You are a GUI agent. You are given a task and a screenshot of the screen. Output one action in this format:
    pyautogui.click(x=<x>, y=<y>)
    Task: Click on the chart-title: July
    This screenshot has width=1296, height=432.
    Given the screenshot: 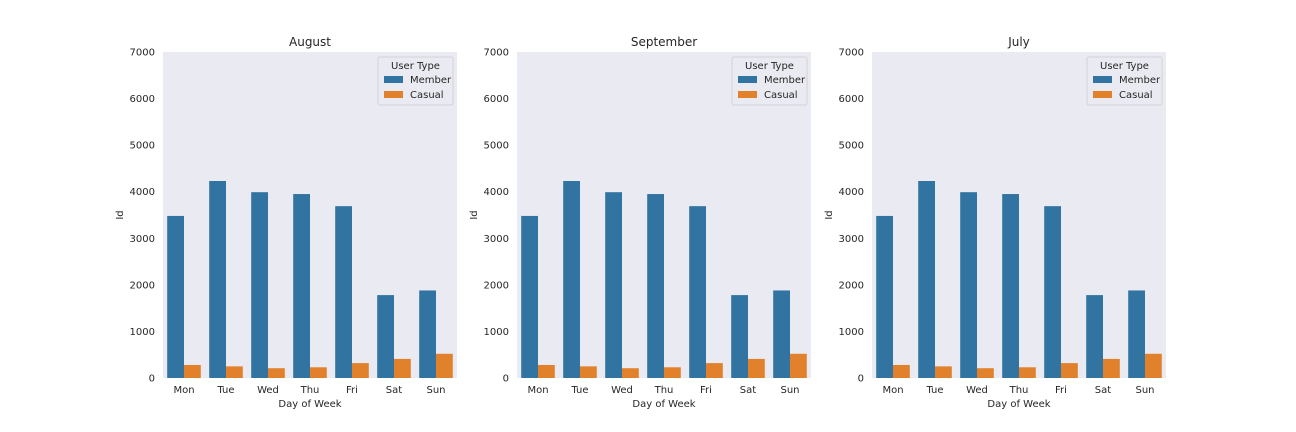 What is the action you would take?
    pyautogui.click(x=1018, y=42)
    